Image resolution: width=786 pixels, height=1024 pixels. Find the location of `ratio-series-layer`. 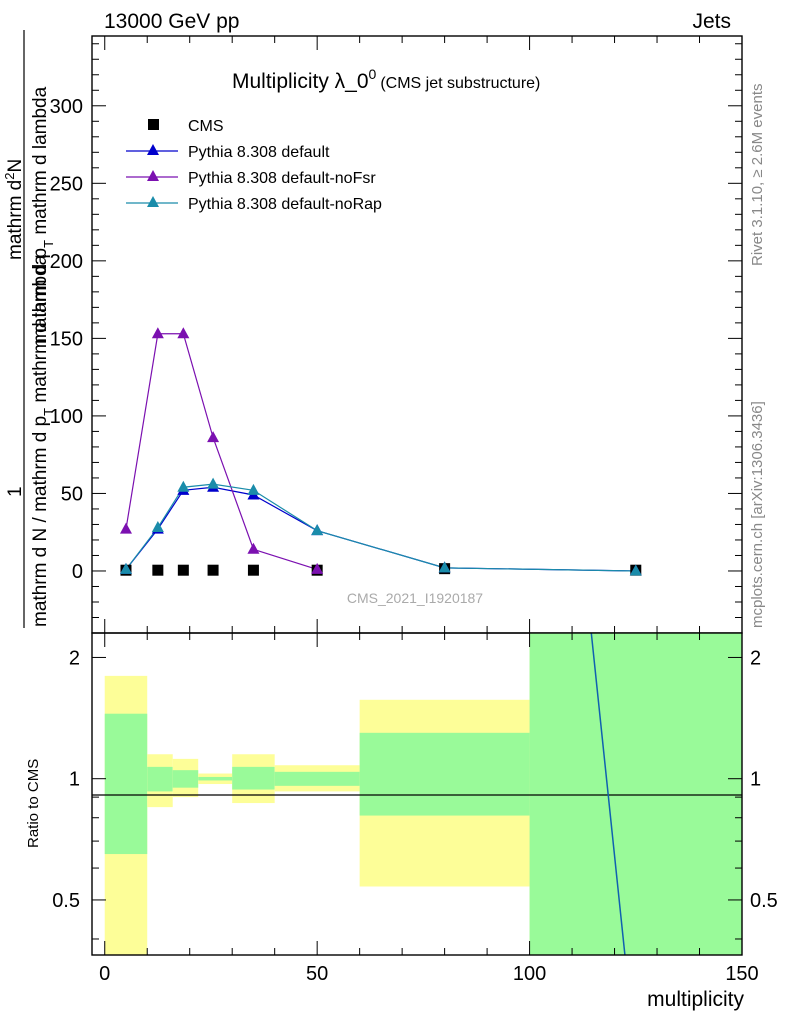

ratio-series-layer is located at coordinates (608, 794).